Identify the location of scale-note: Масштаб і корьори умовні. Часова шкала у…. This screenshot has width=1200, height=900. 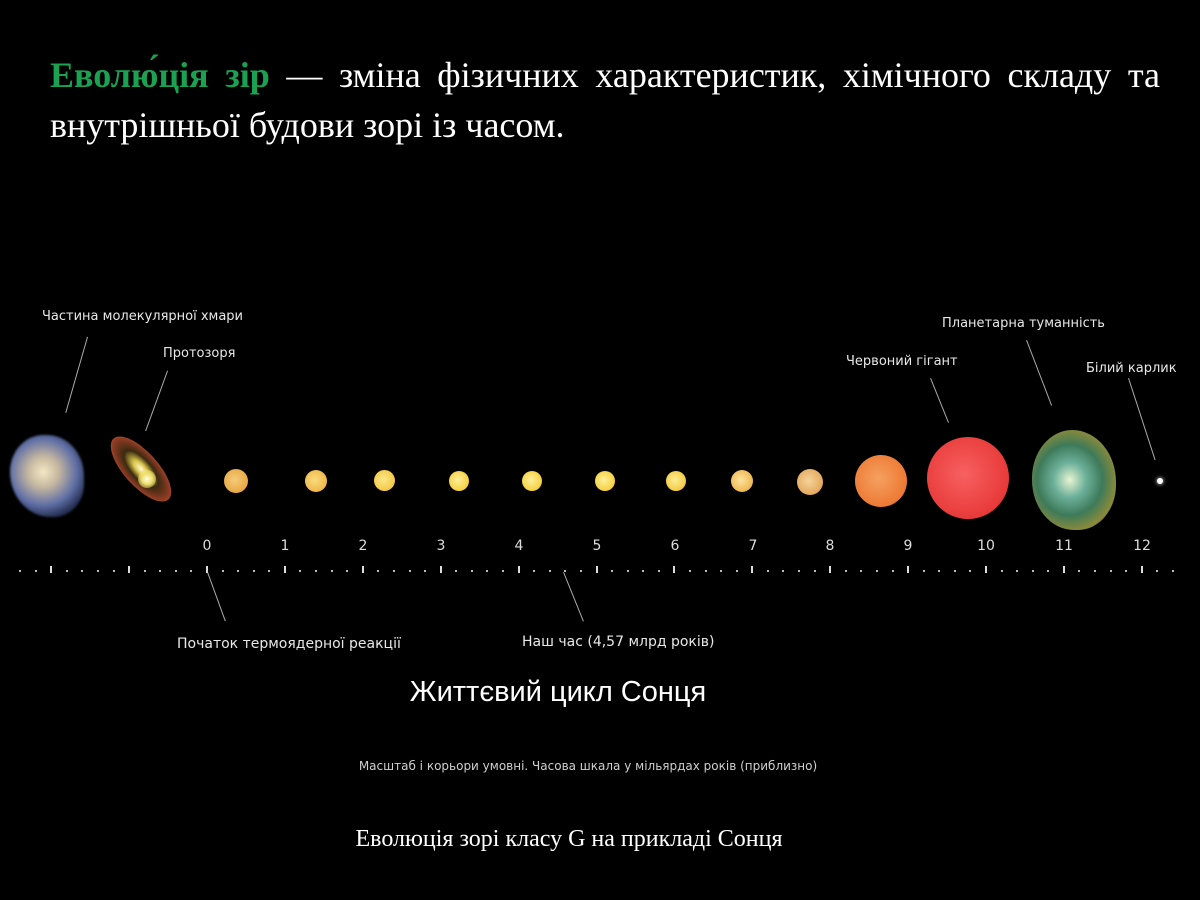
(588, 766).